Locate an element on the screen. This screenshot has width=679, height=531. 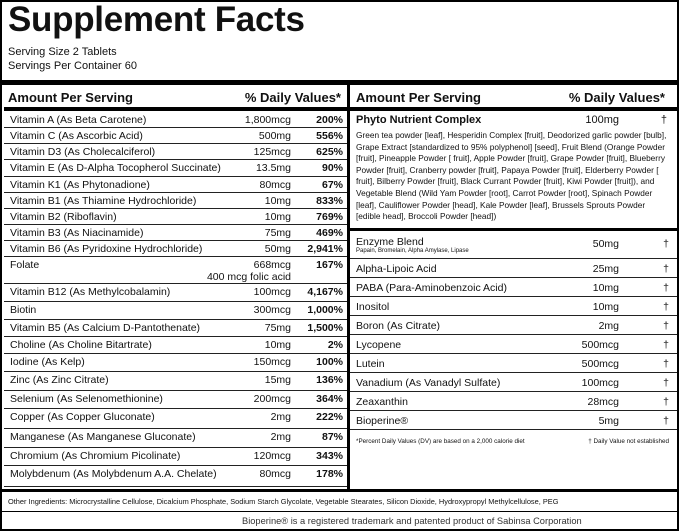
nutrient-amount: 125mcg is located at coordinates (272, 152).